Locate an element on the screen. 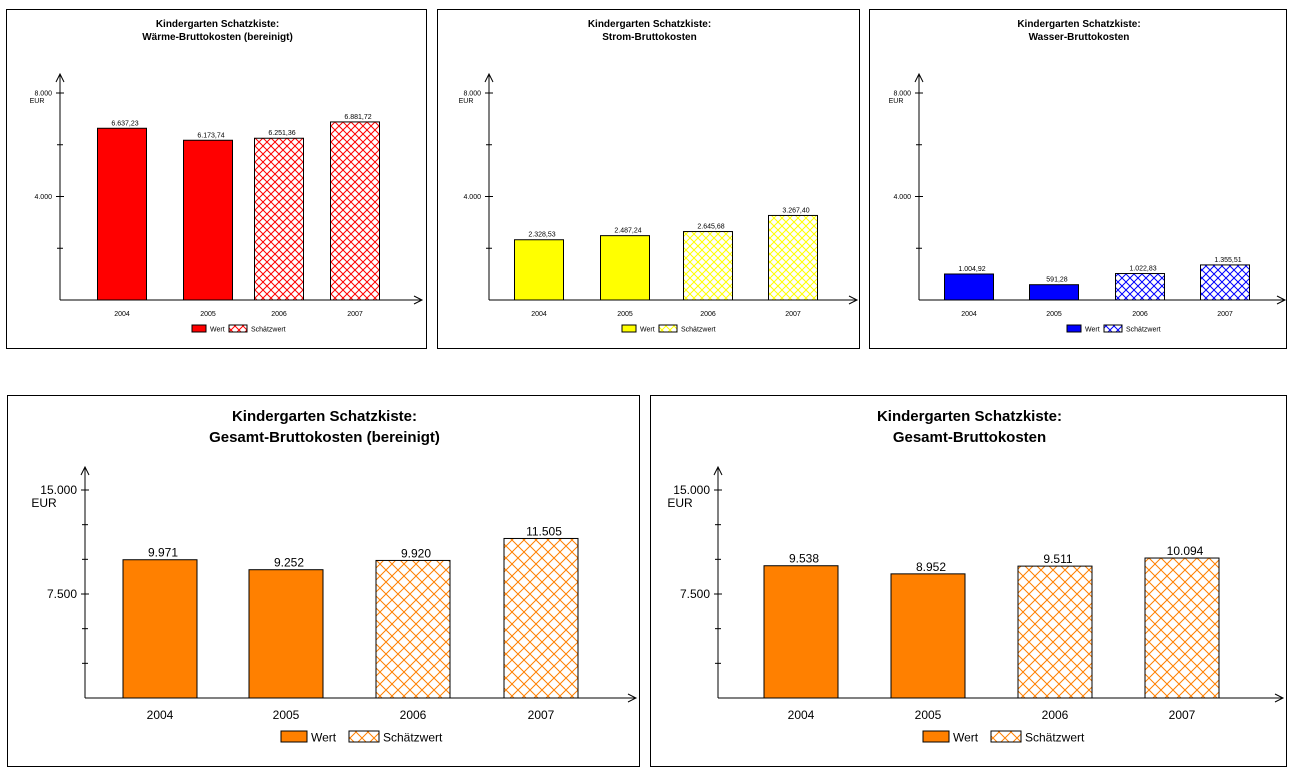  value-label-2004: 6.637,23 is located at coordinates (124, 123).